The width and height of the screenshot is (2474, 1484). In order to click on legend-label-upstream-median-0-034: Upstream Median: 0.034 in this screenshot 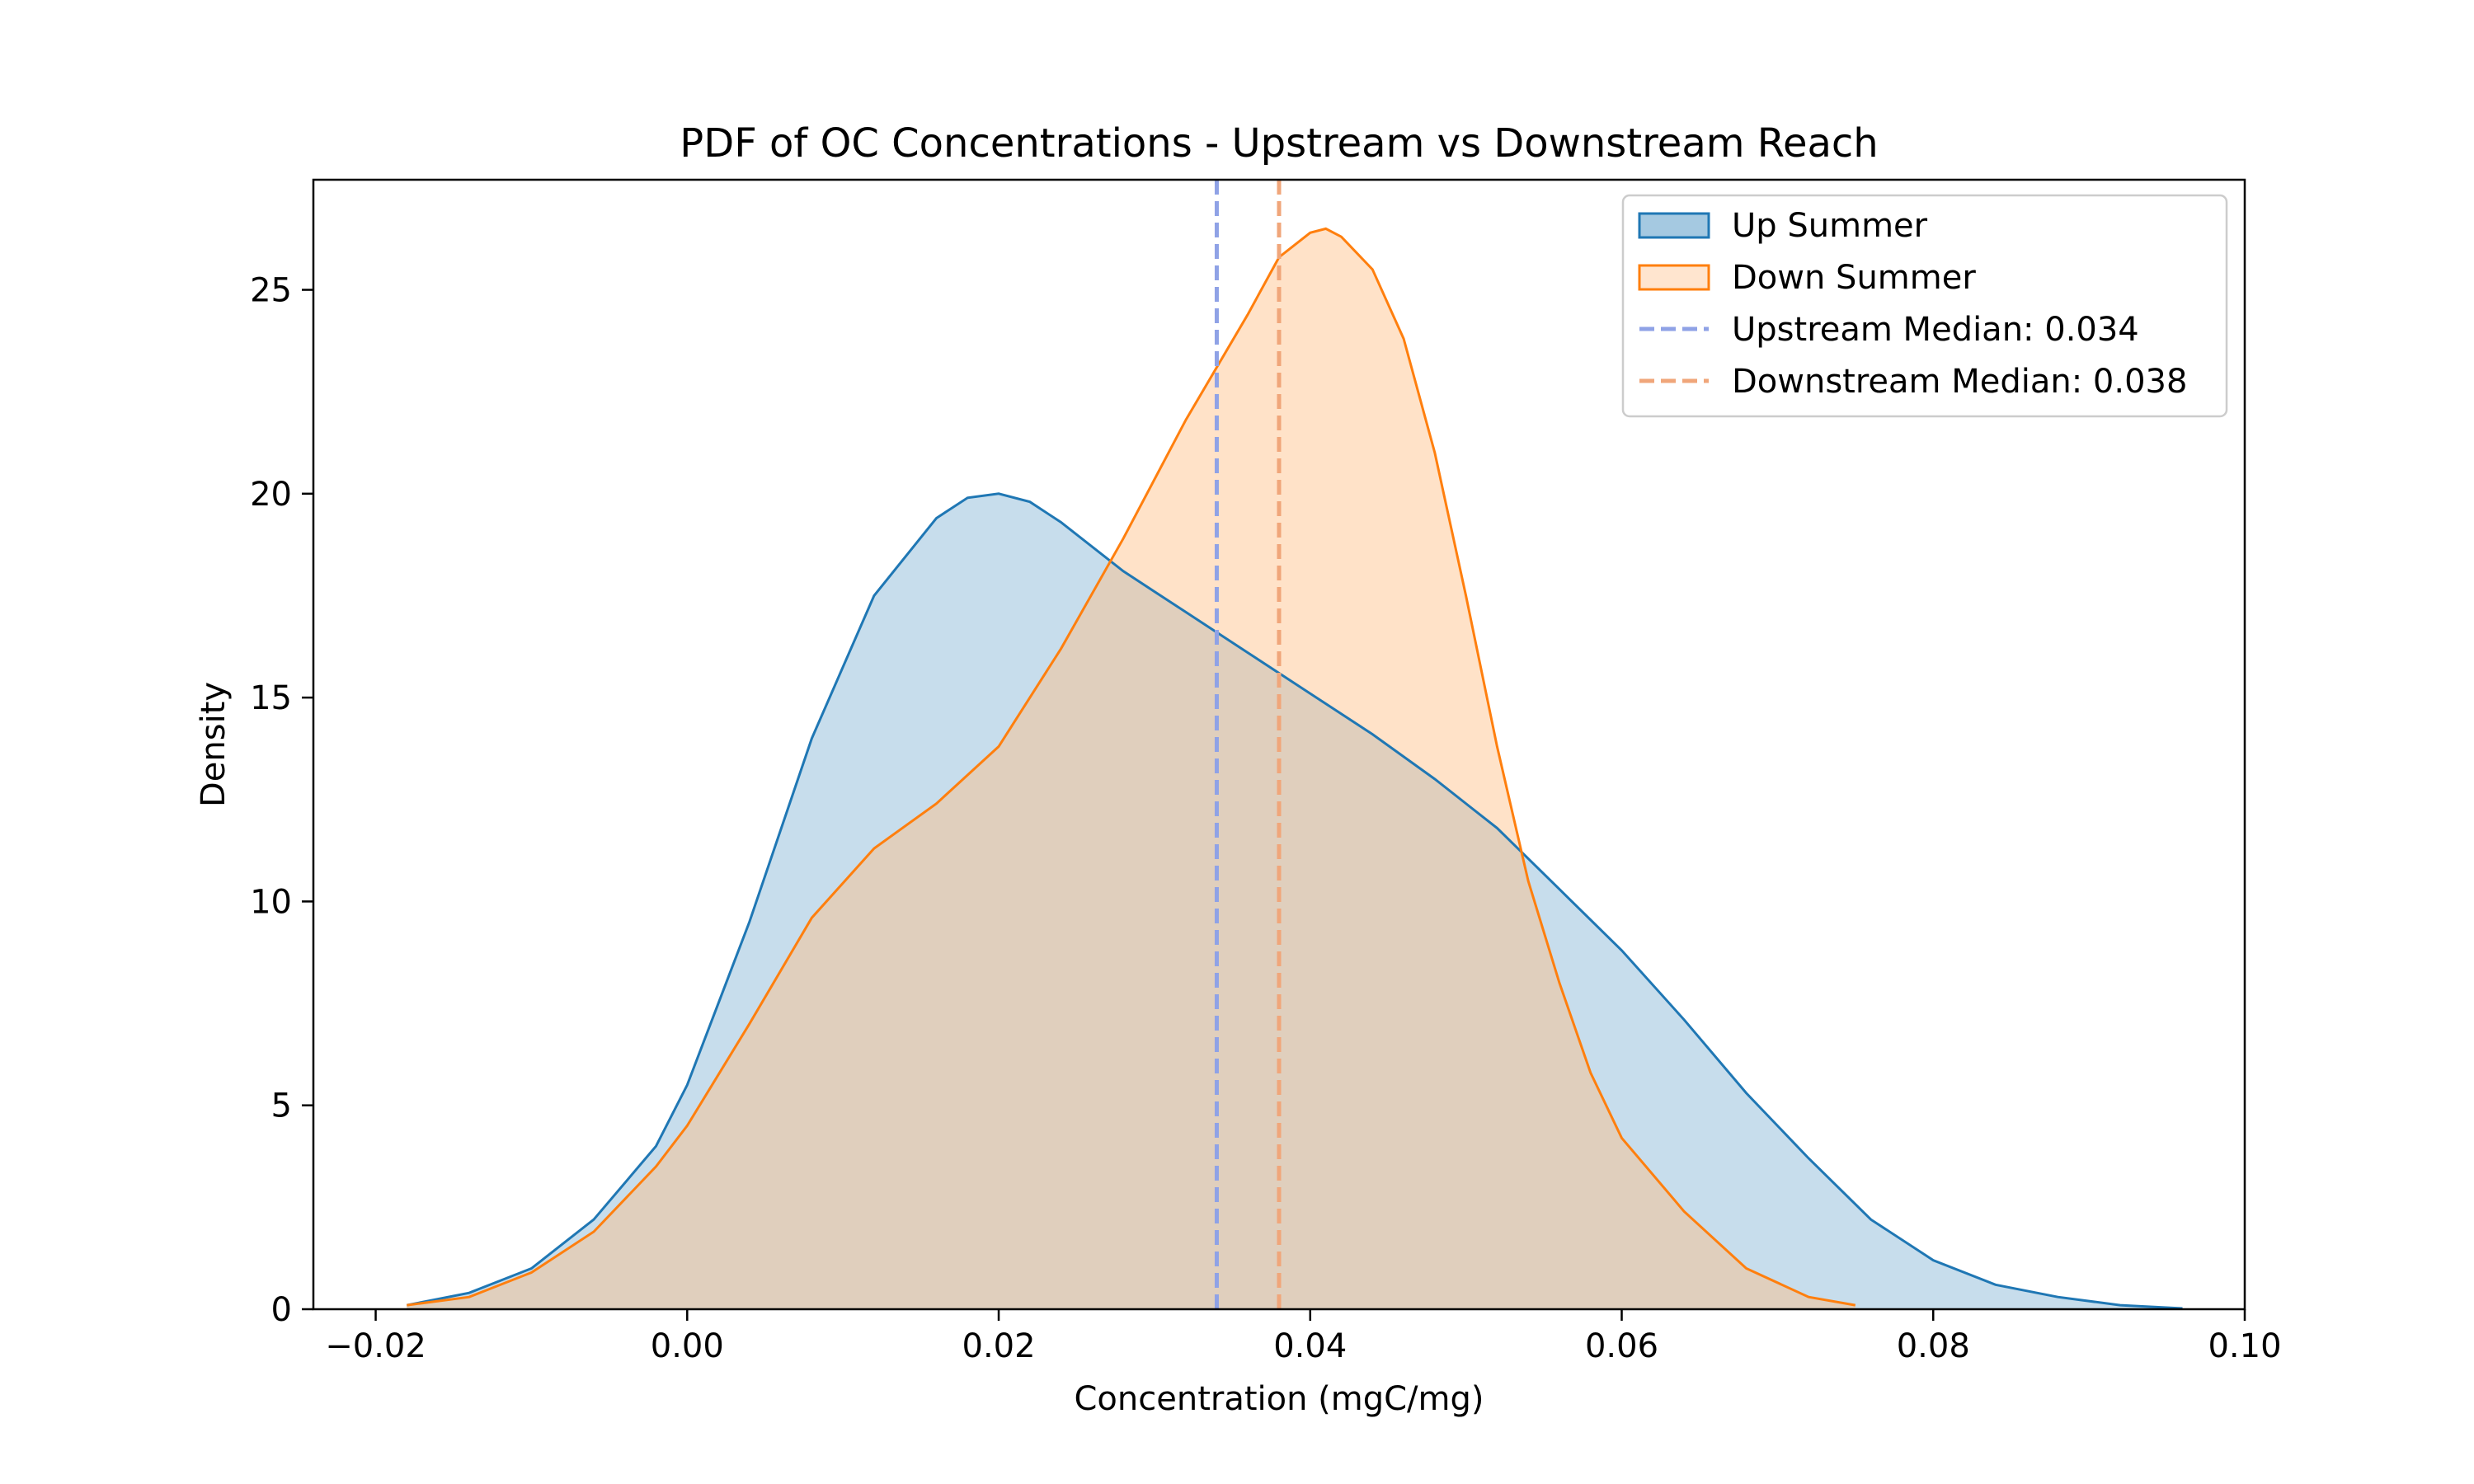, I will do `click(1935, 330)`.